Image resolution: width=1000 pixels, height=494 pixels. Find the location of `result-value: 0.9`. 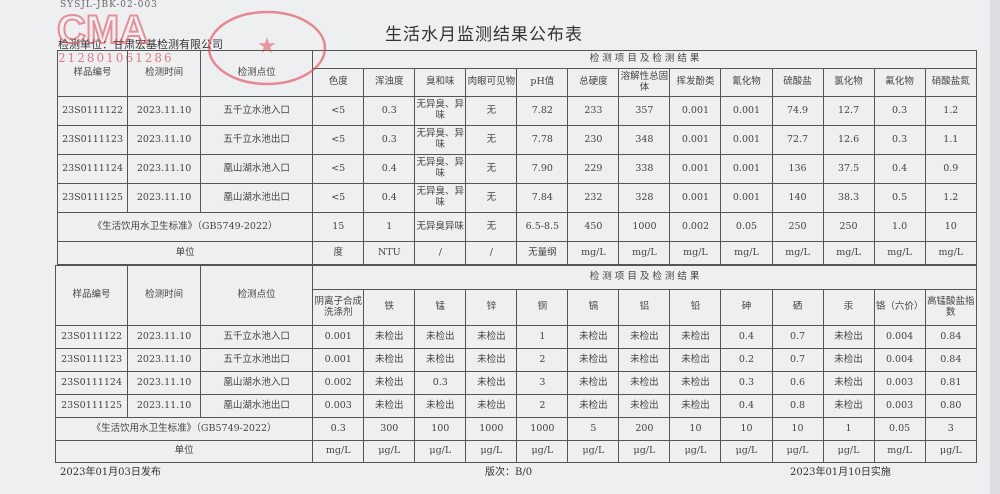

result-value: 0.9 is located at coordinates (951, 169).